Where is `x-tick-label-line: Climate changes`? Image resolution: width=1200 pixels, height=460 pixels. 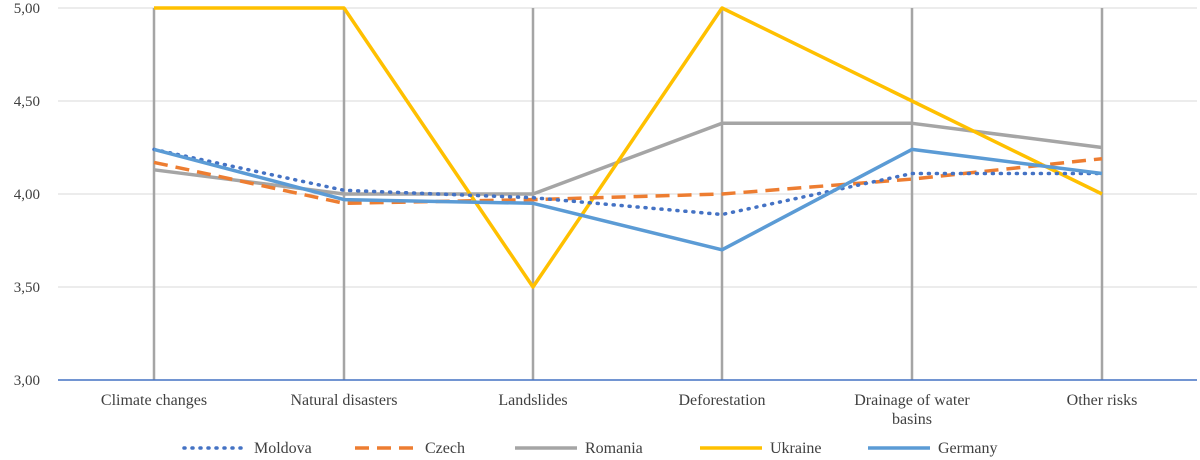
x-tick-label-line: Climate changes is located at coordinates (154, 400).